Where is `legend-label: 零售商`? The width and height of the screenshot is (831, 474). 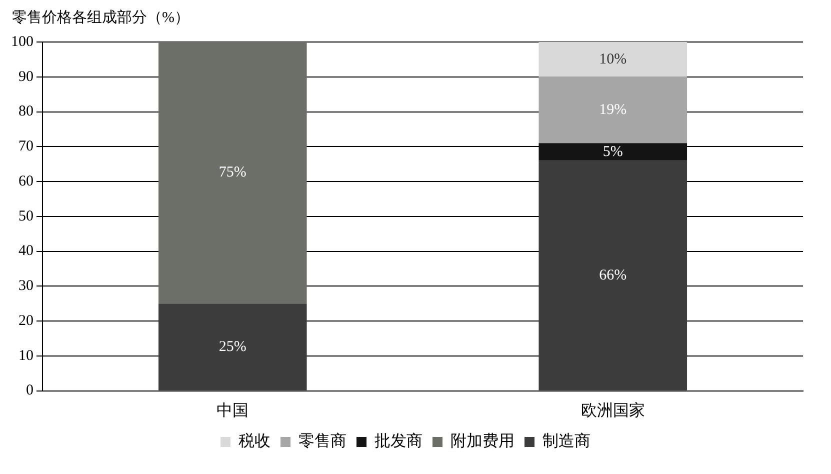
legend-label: 零售商 is located at coordinates (322, 441).